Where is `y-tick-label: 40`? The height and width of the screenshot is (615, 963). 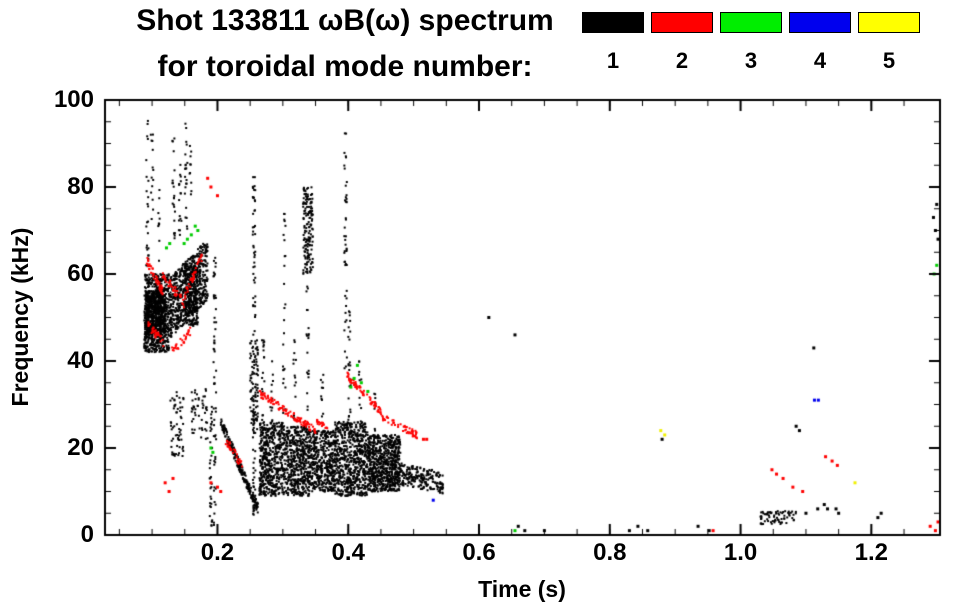 y-tick-label: 40 is located at coordinates (80, 360).